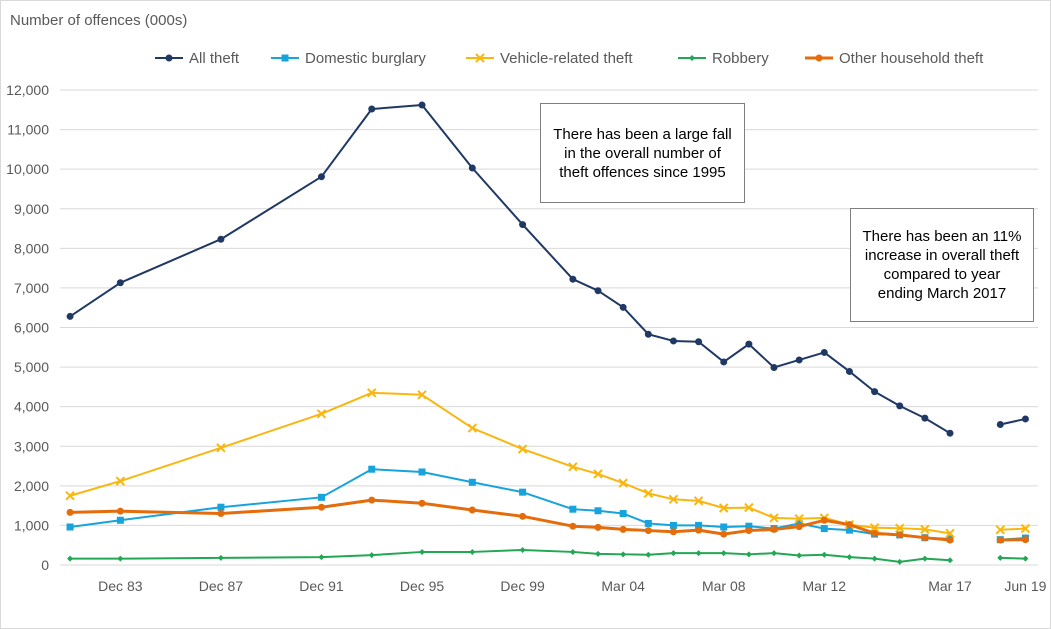 The height and width of the screenshot is (629, 1051). I want to click on y-tick-label: 9,000, so click(31, 209).